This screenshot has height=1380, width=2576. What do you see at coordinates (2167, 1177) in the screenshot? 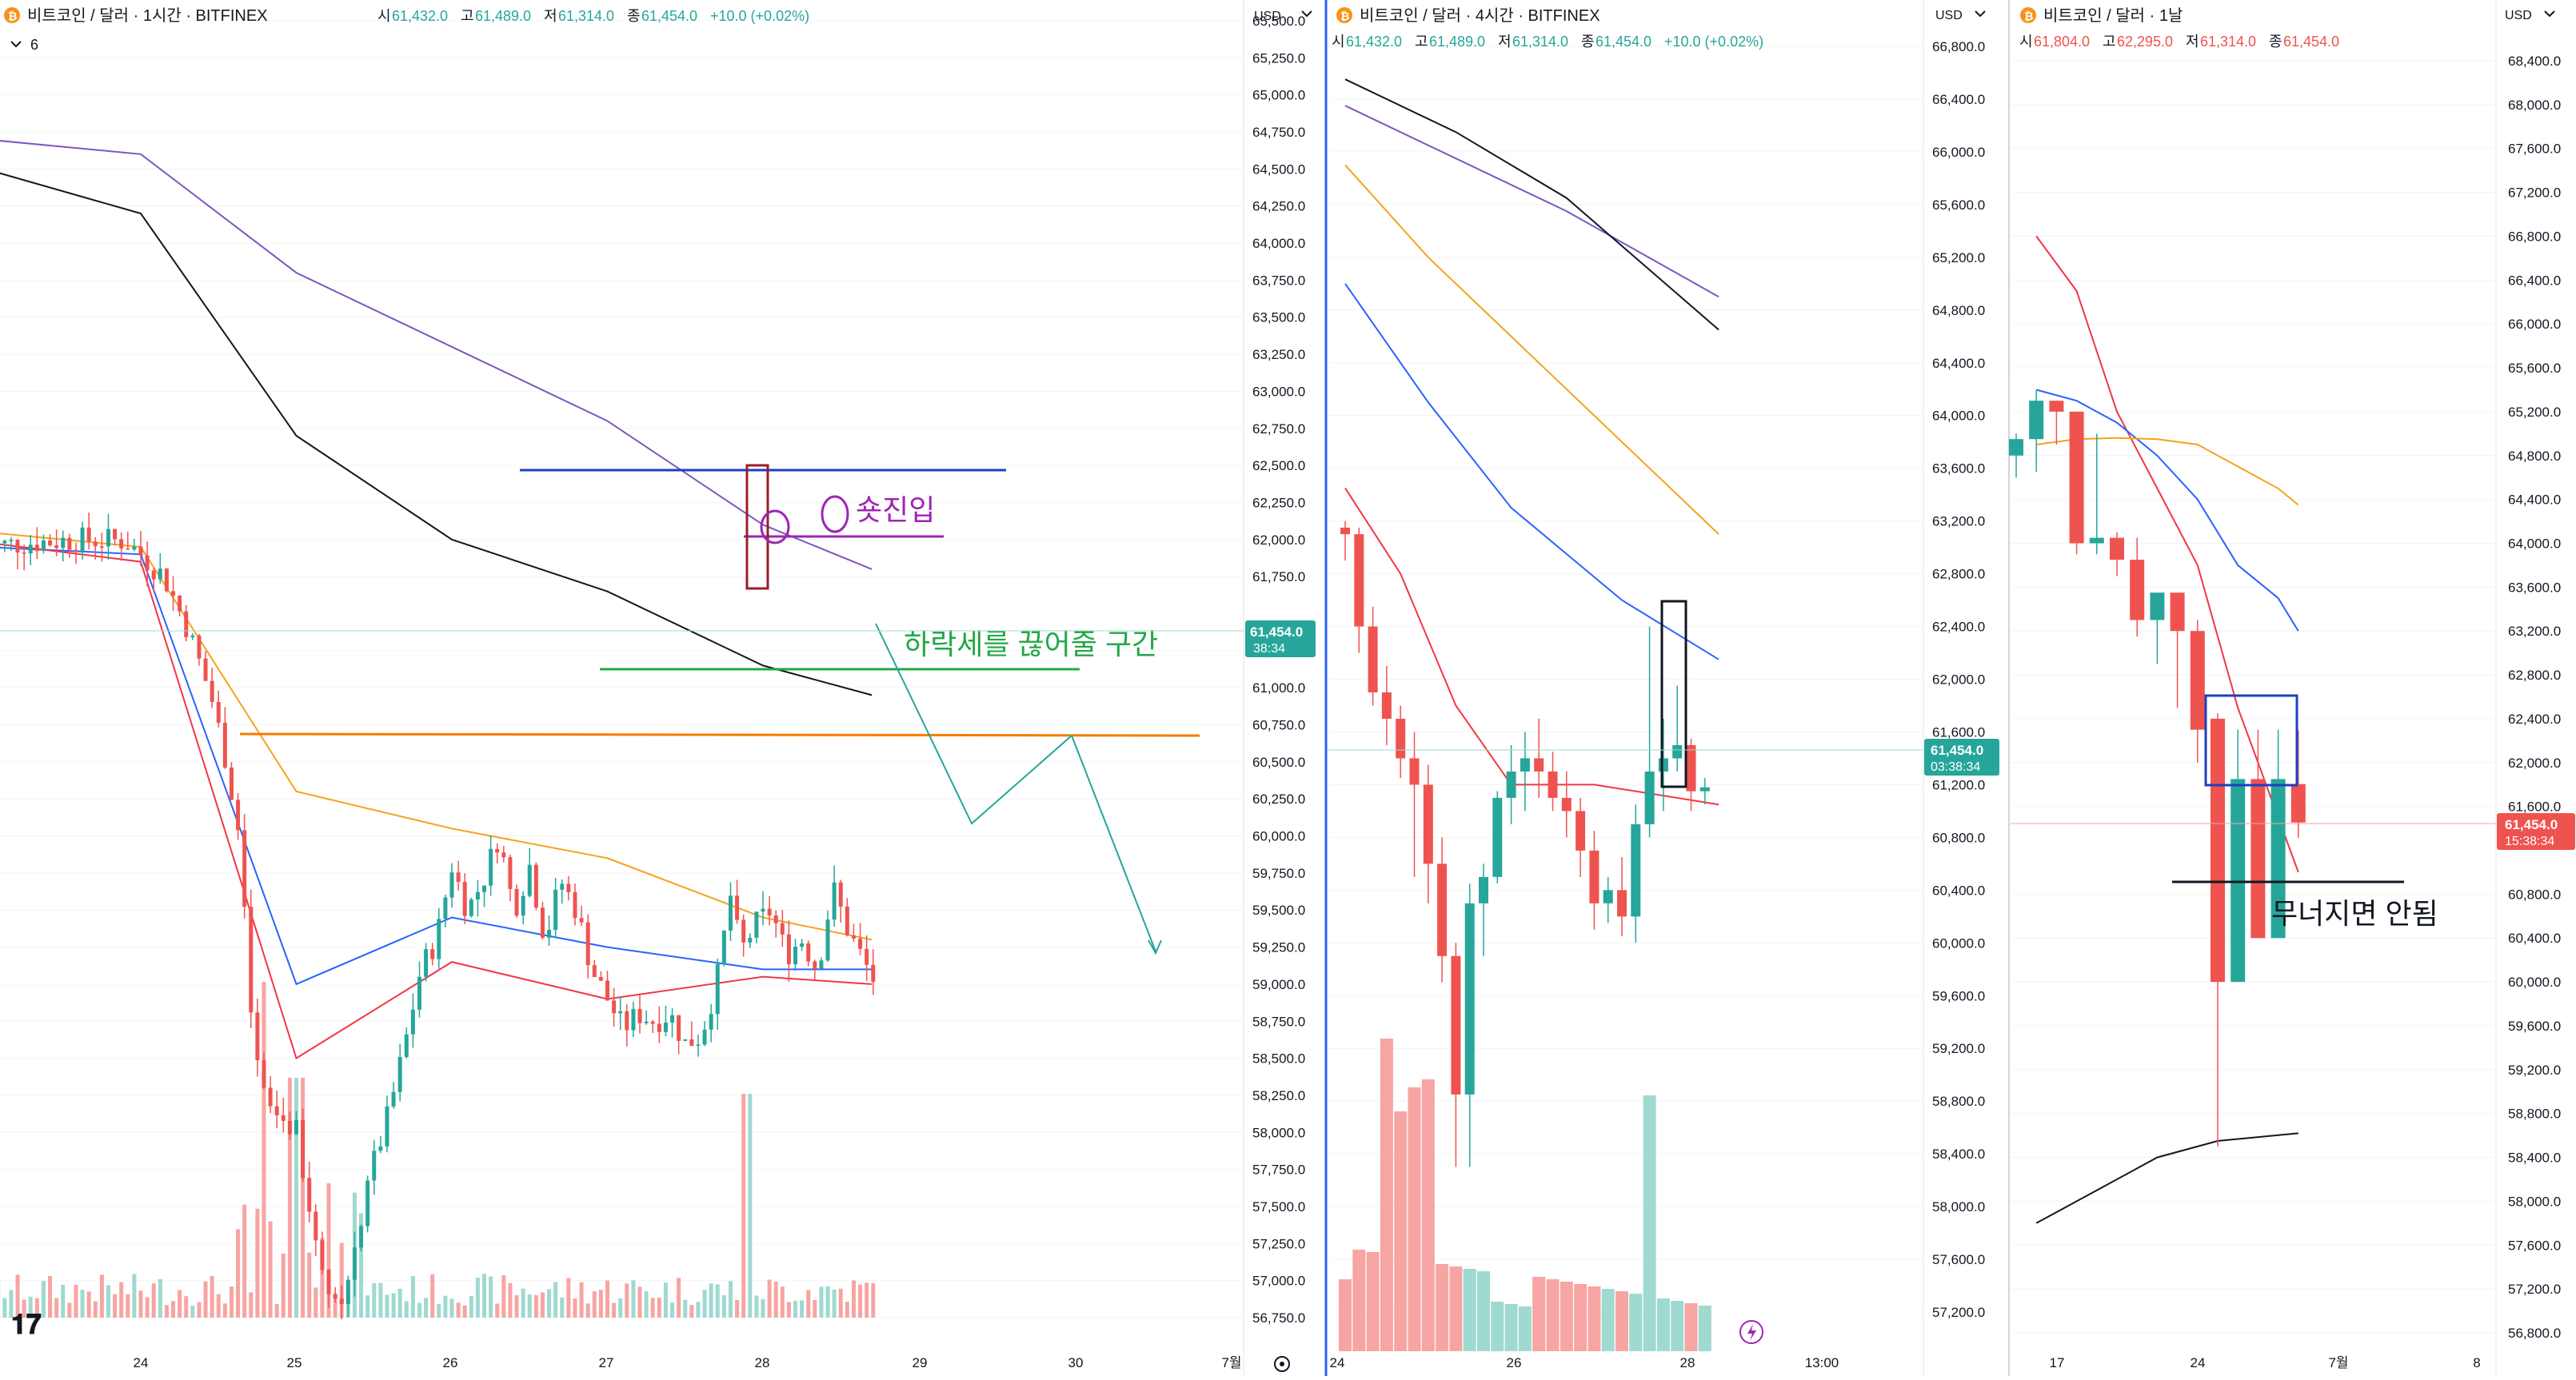
I see `ma-black-line` at bounding box center [2167, 1177].